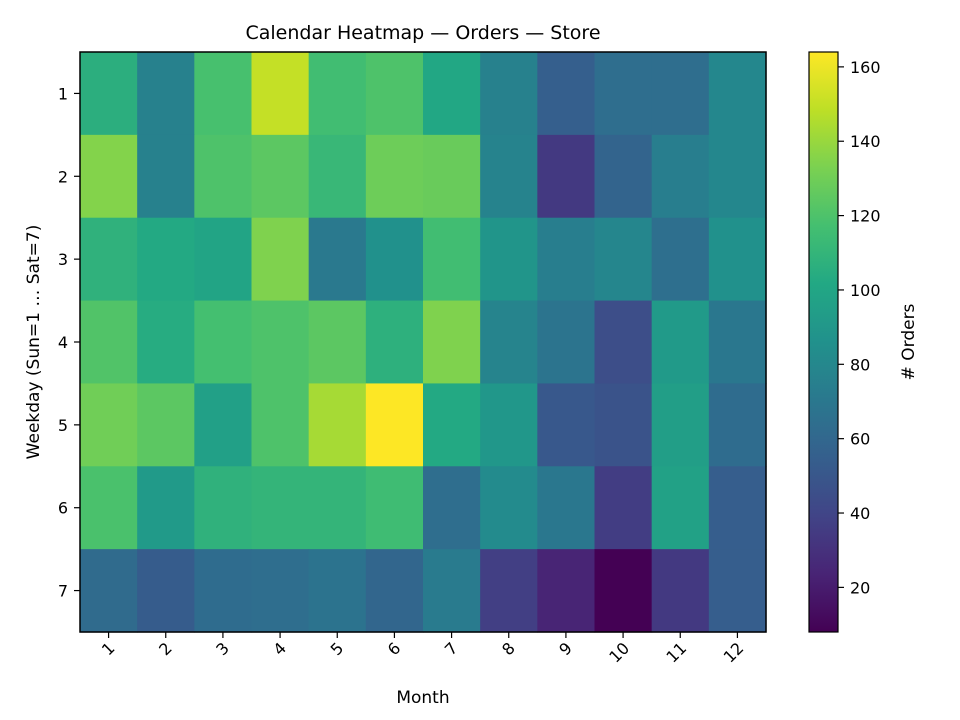  What do you see at coordinates (865, 290) in the screenshot?
I see `colorbar-tick-label: 100` at bounding box center [865, 290].